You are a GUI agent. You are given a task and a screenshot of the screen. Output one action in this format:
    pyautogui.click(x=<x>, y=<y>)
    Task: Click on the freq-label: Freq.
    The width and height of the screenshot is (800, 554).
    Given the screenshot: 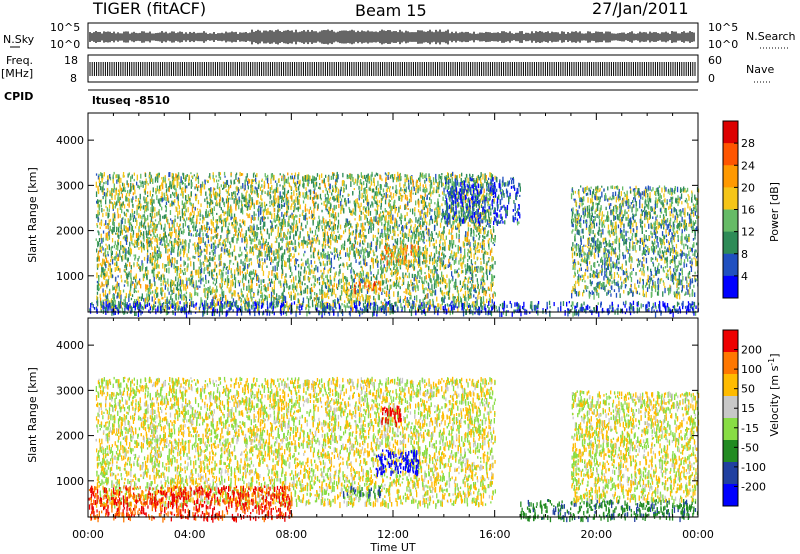 What is the action you would take?
    pyautogui.click(x=19, y=60)
    